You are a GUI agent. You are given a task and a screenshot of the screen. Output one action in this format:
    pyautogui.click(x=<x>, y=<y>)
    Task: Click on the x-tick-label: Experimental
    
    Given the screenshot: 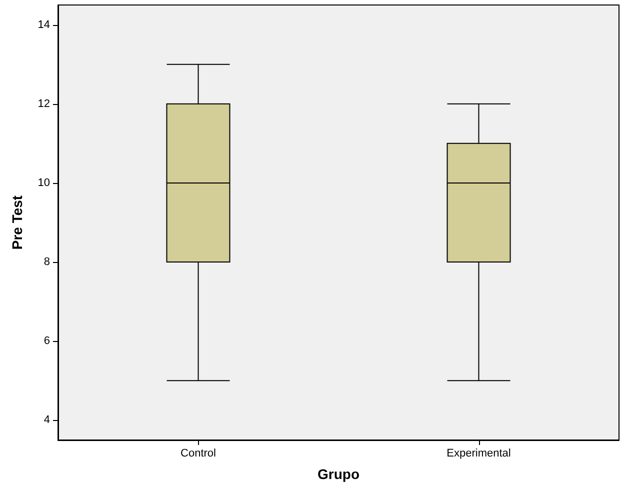 What is the action you would take?
    pyautogui.click(x=478, y=454)
    